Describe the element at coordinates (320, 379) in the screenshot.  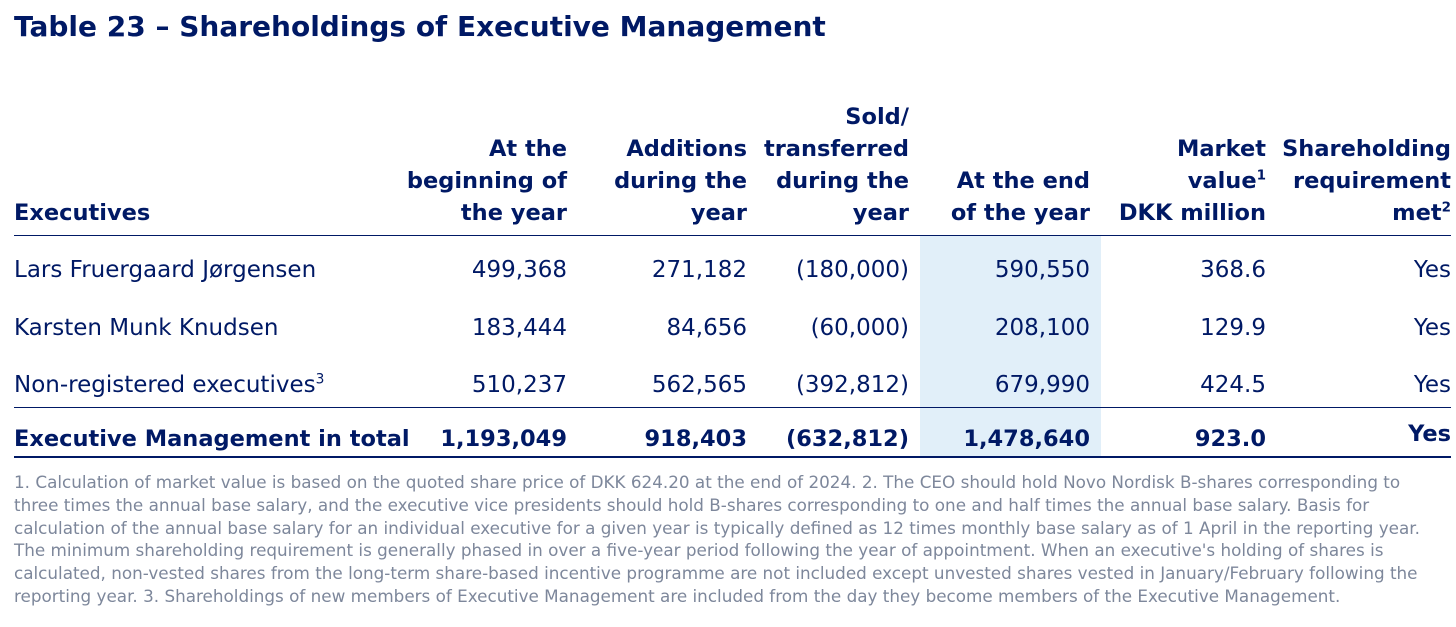
I see `footnote-ref-3: 3` at that location.